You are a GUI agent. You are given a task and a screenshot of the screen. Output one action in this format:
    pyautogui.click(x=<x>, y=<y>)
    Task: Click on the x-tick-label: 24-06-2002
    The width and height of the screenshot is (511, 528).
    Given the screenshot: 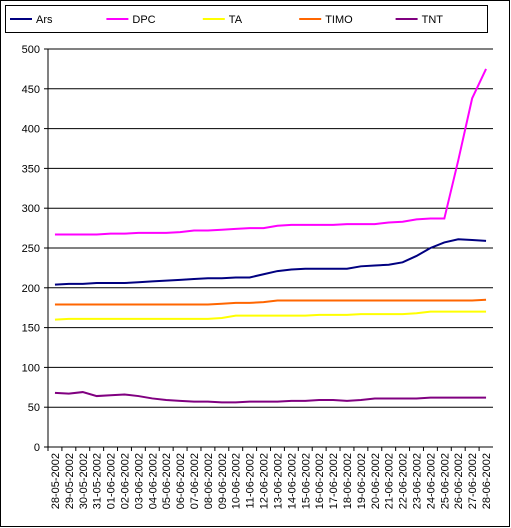 What is the action you would take?
    pyautogui.click(x=431, y=481)
    